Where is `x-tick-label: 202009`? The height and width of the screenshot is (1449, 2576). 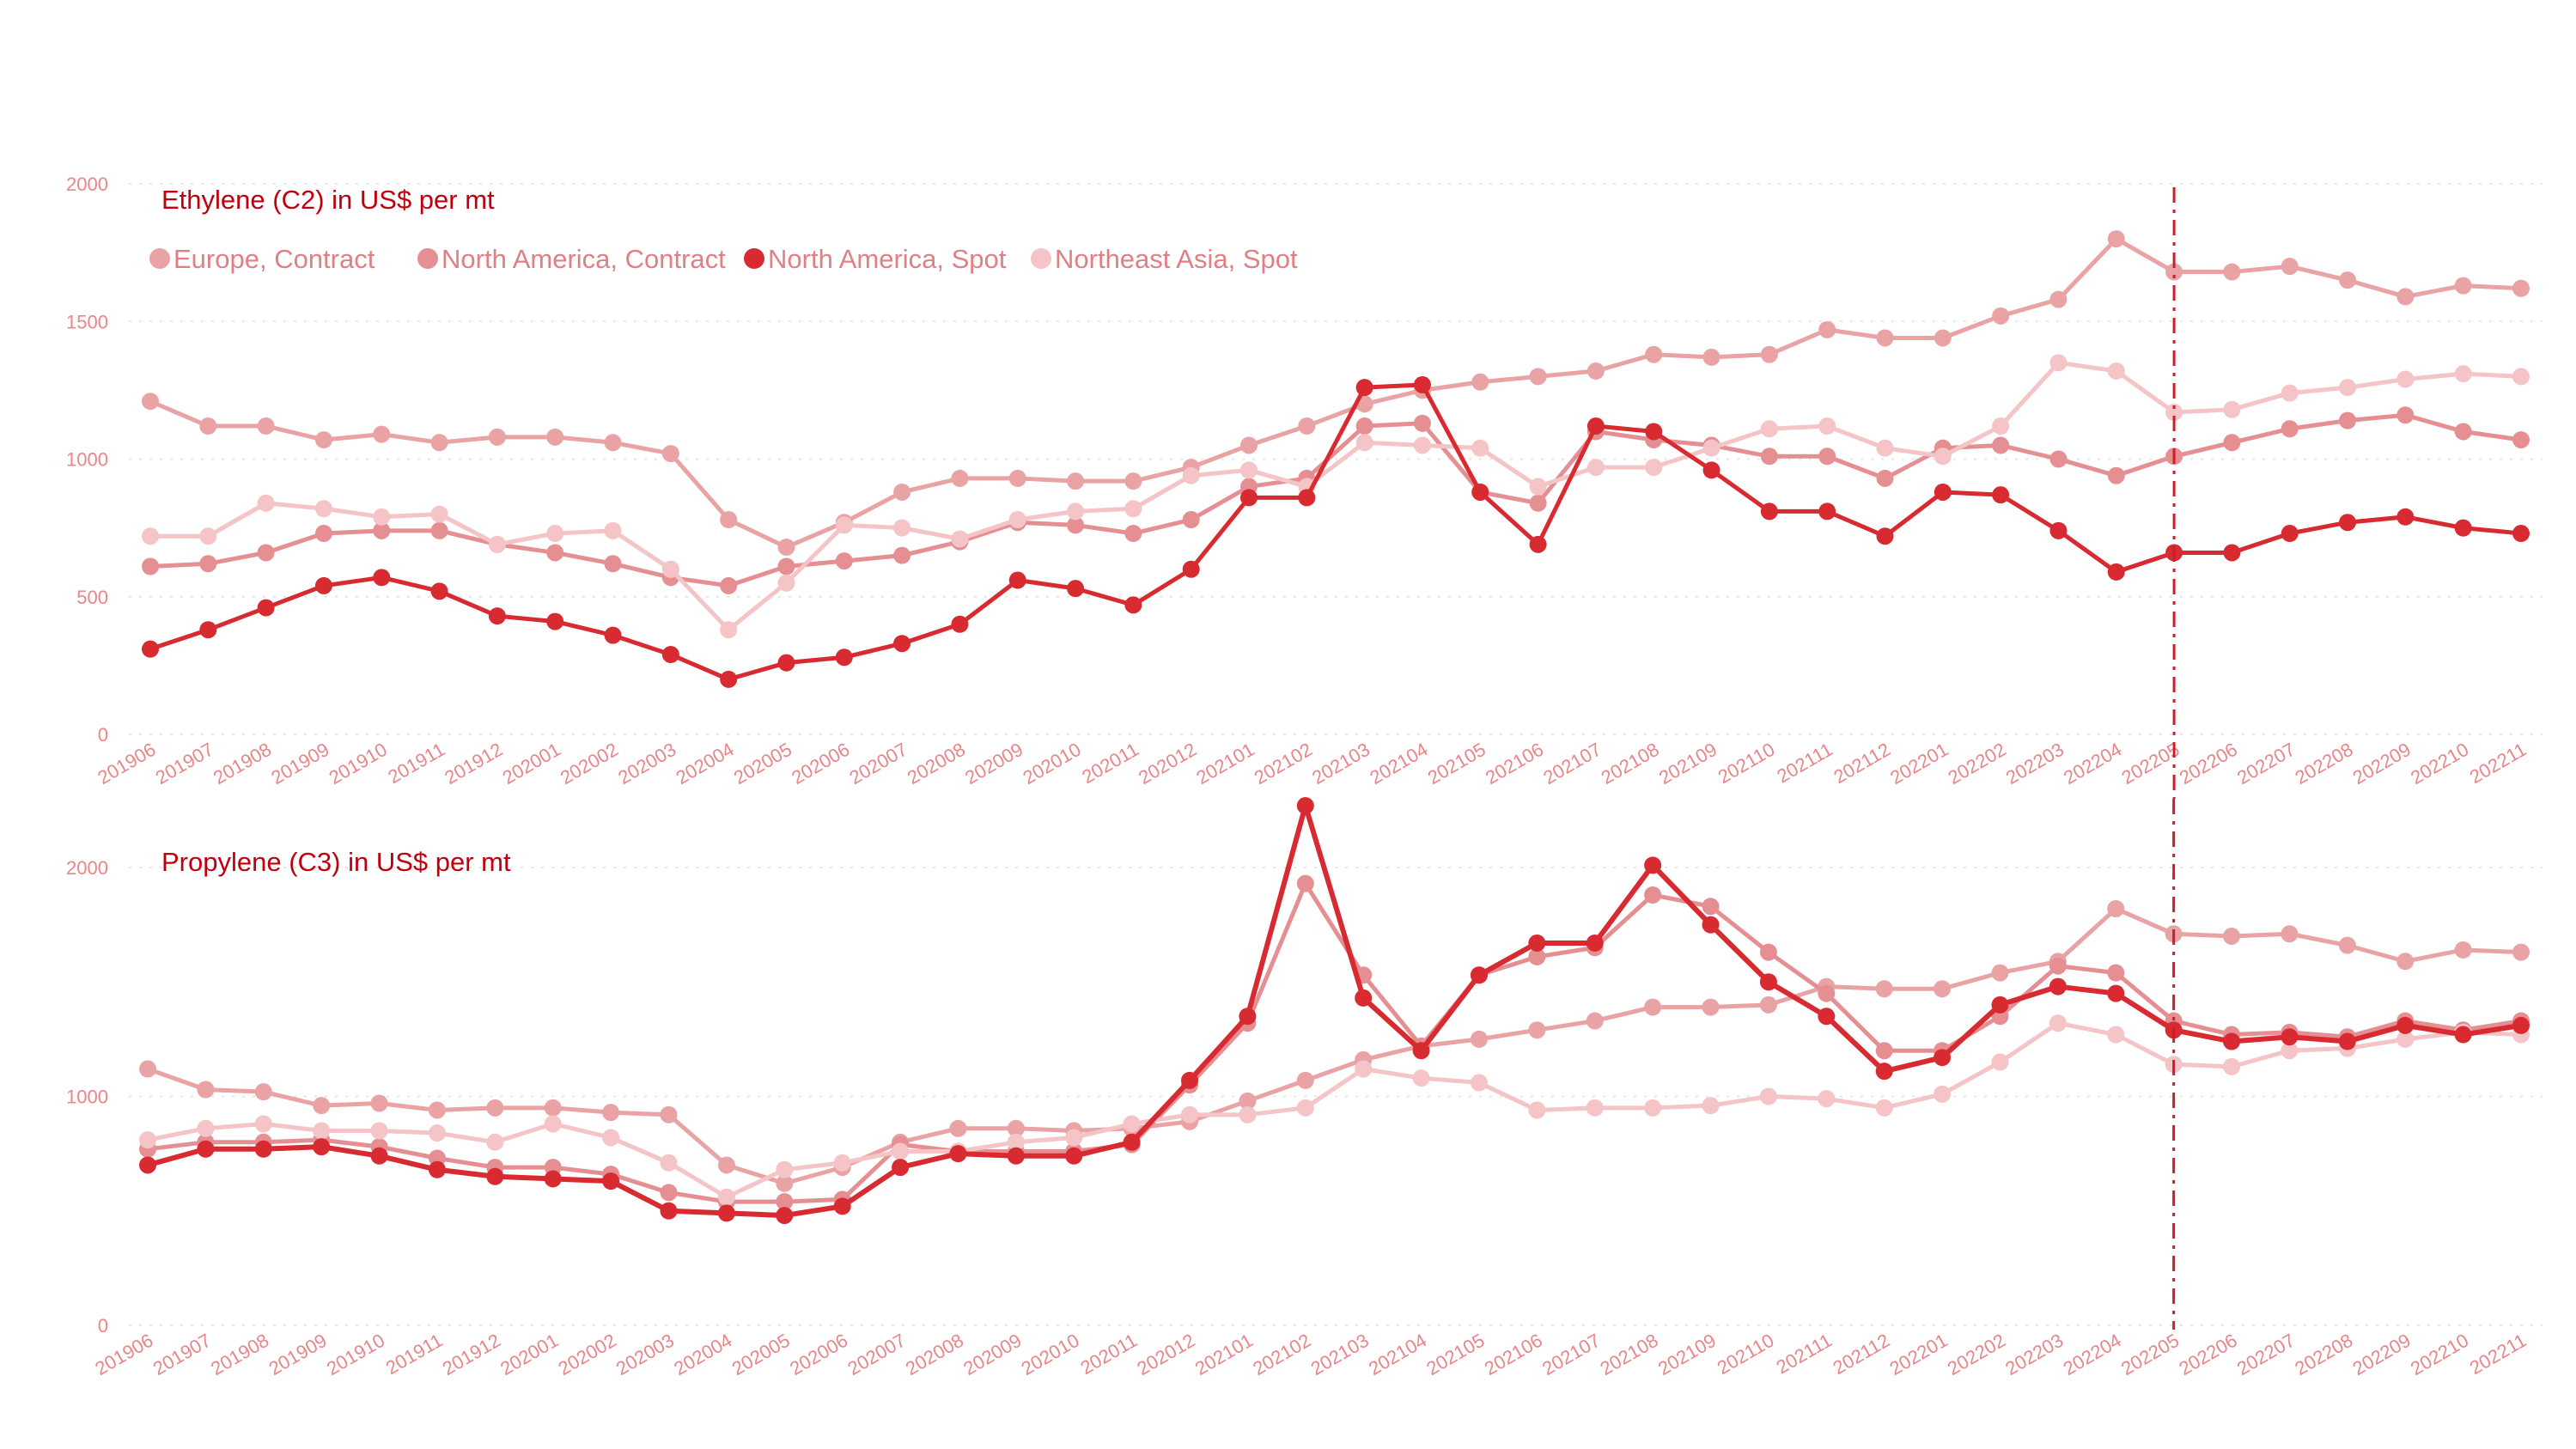
x-tick-label: 202009 is located at coordinates (993, 763).